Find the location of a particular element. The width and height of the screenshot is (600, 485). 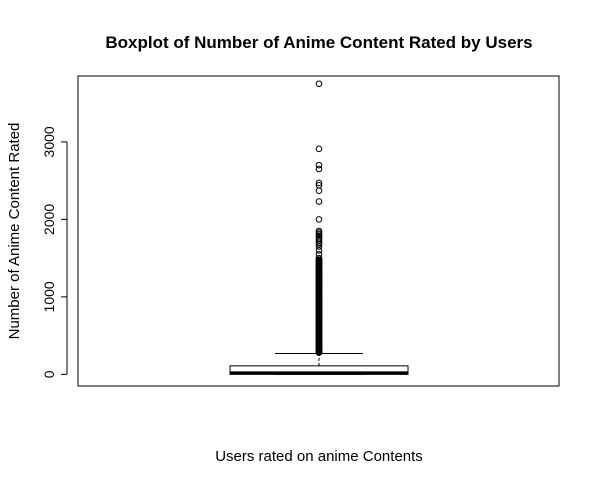

y-axis: 0 1000 2000 3000 is located at coordinates (54, 252).